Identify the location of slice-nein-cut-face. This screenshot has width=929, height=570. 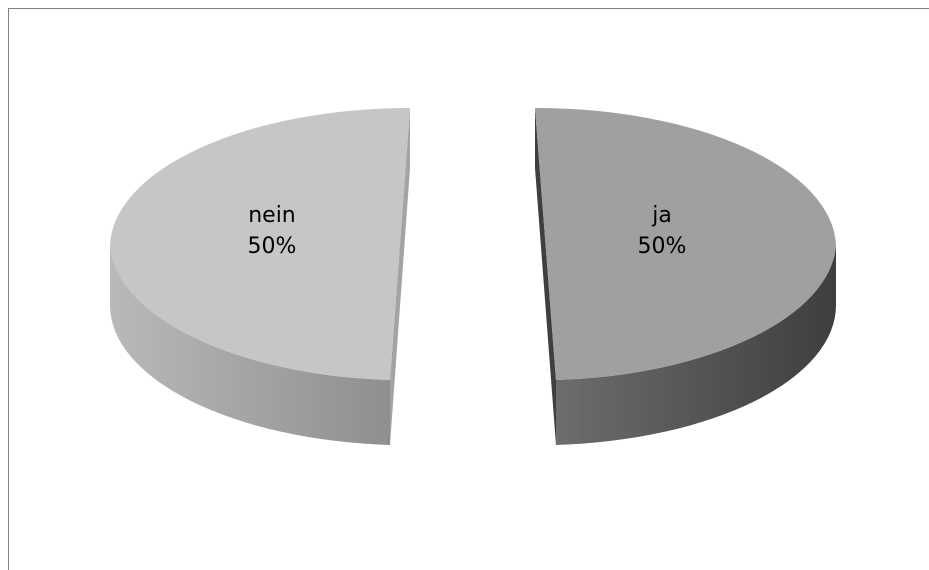
(400, 276).